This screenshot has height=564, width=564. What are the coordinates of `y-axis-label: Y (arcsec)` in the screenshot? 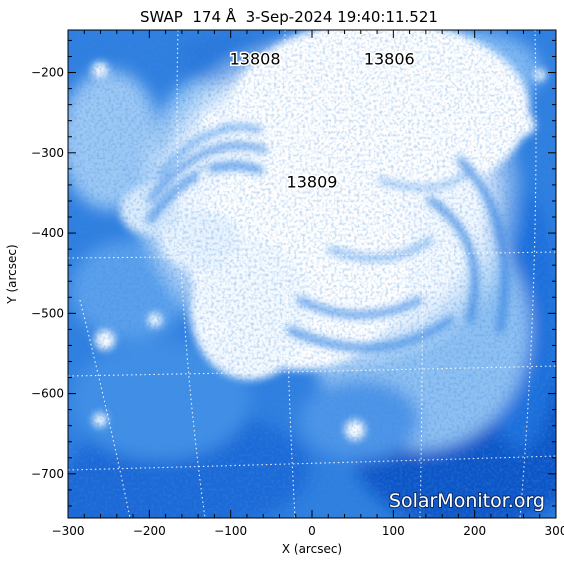 It's located at (12, 274).